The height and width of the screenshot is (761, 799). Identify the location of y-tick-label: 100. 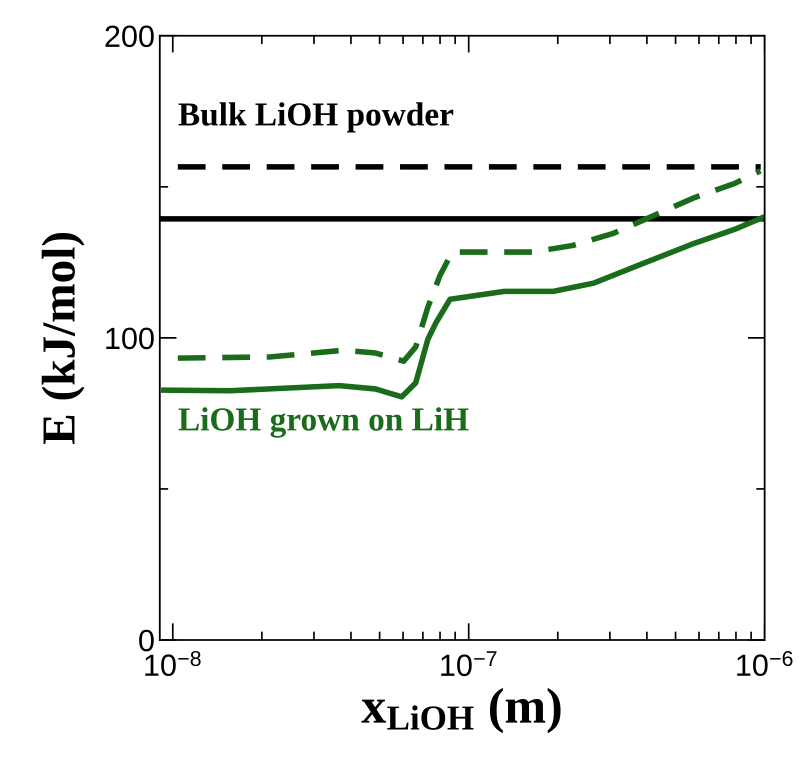
(130, 339).